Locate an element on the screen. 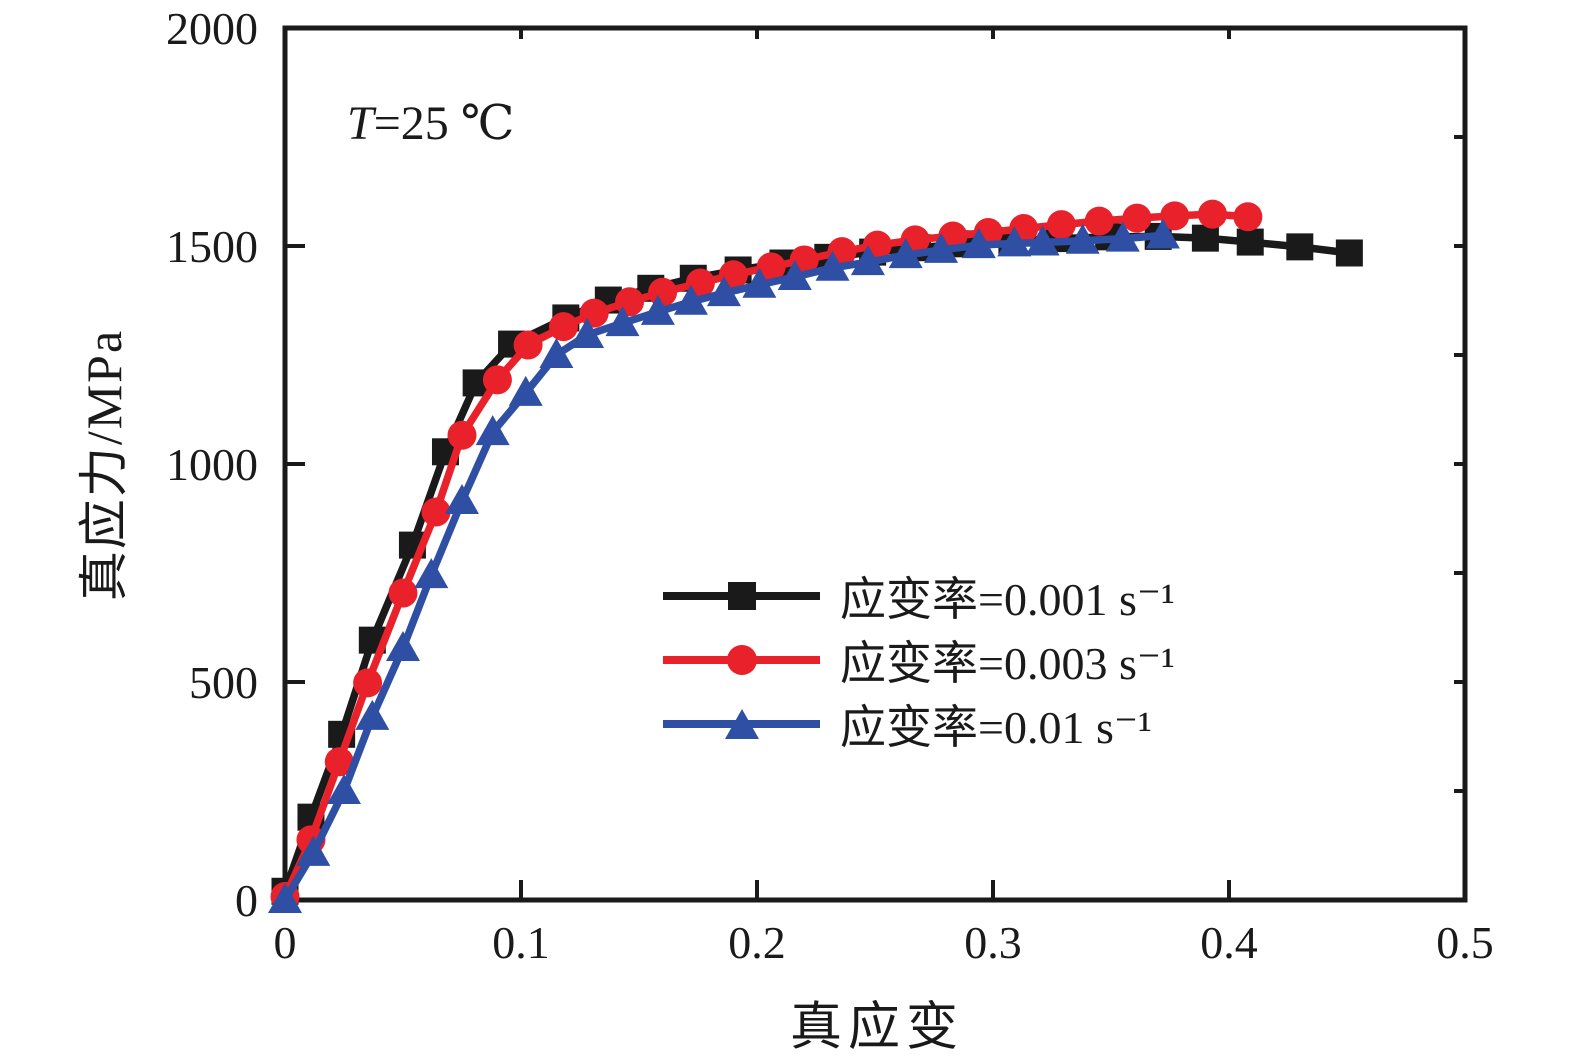 This screenshot has width=1575, height=1059. y-tick-label: 1000 is located at coordinates (212, 464).